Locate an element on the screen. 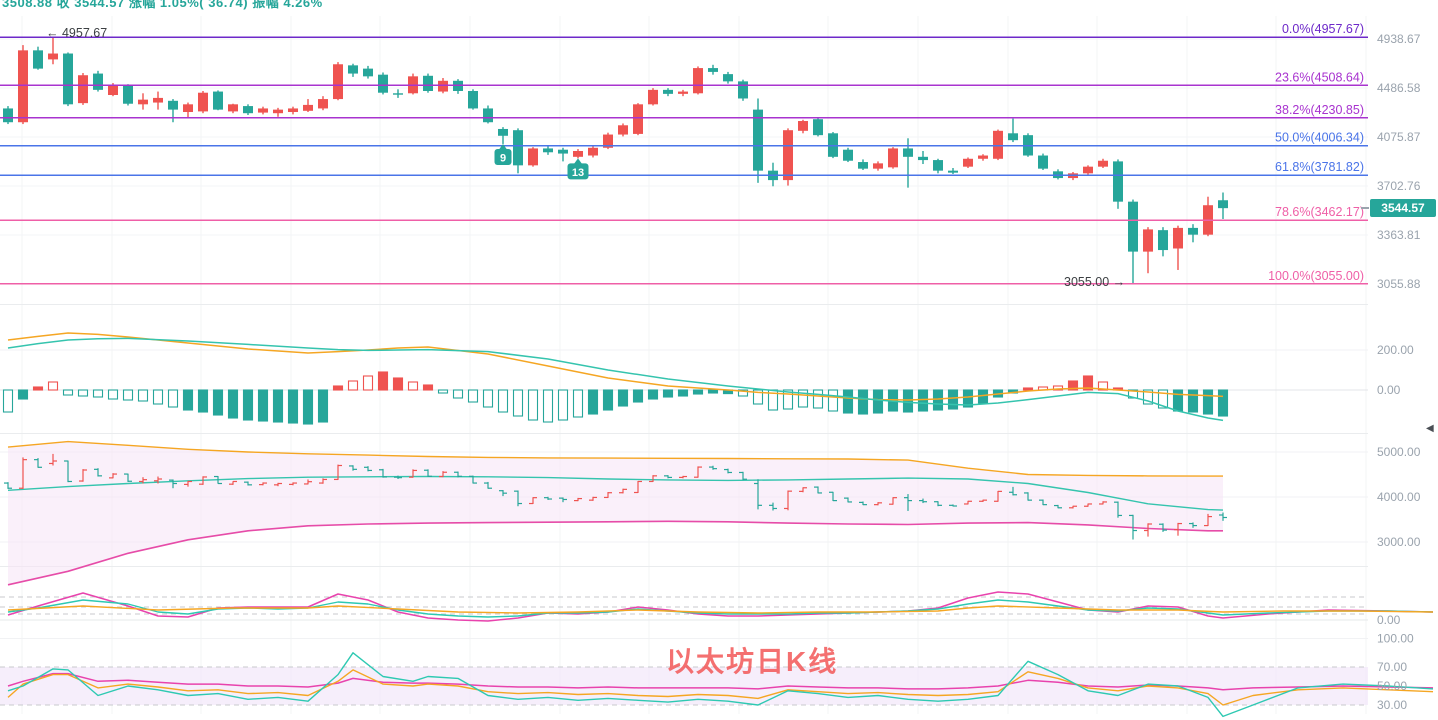 Image resolution: width=1438 pixels, height=720 pixels. left-arrow-icon: ← is located at coordinates (52, 33).